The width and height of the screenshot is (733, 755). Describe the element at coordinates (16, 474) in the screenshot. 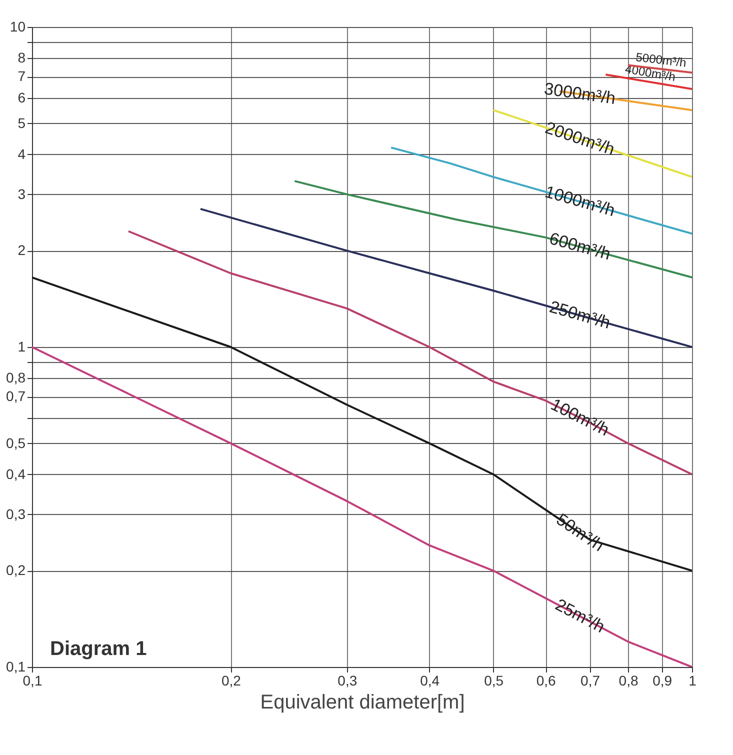

I see `y-tick-label: 0,4` at that location.